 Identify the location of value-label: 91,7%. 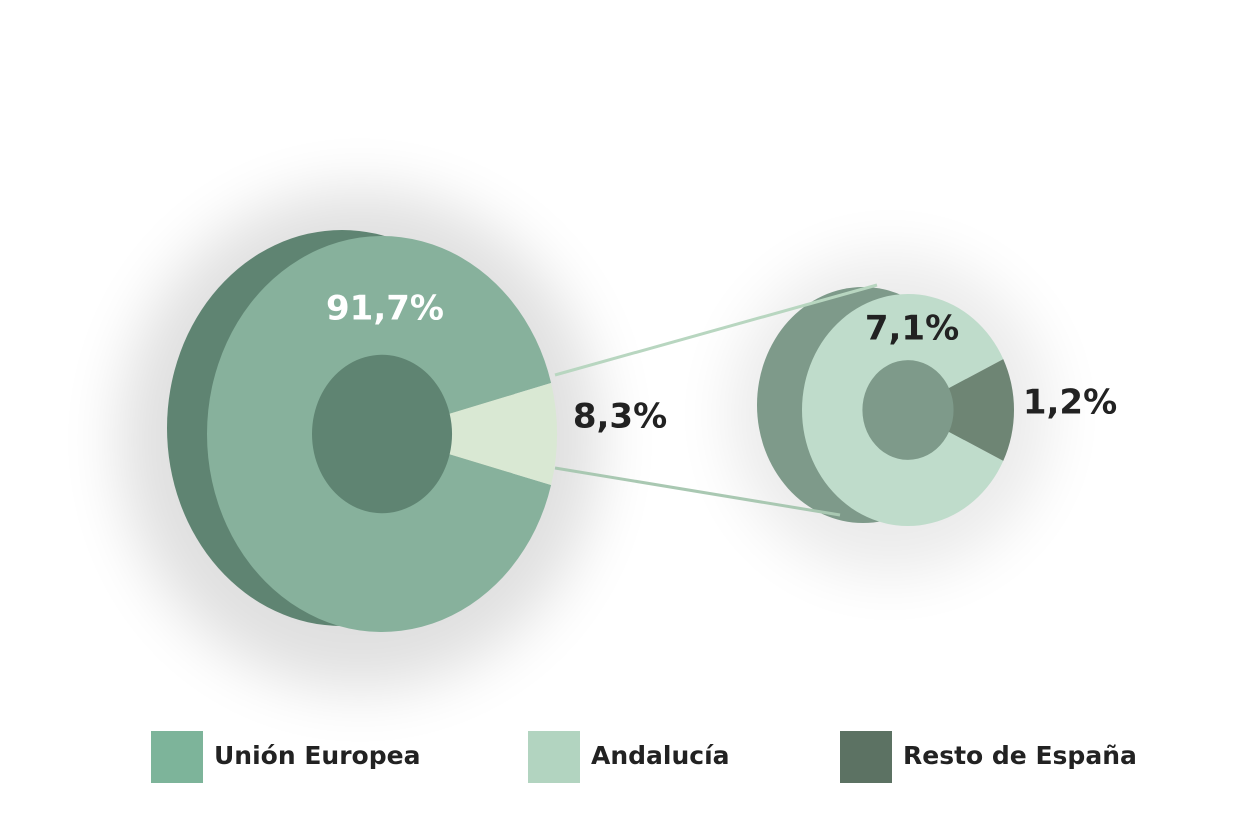
(385, 309).